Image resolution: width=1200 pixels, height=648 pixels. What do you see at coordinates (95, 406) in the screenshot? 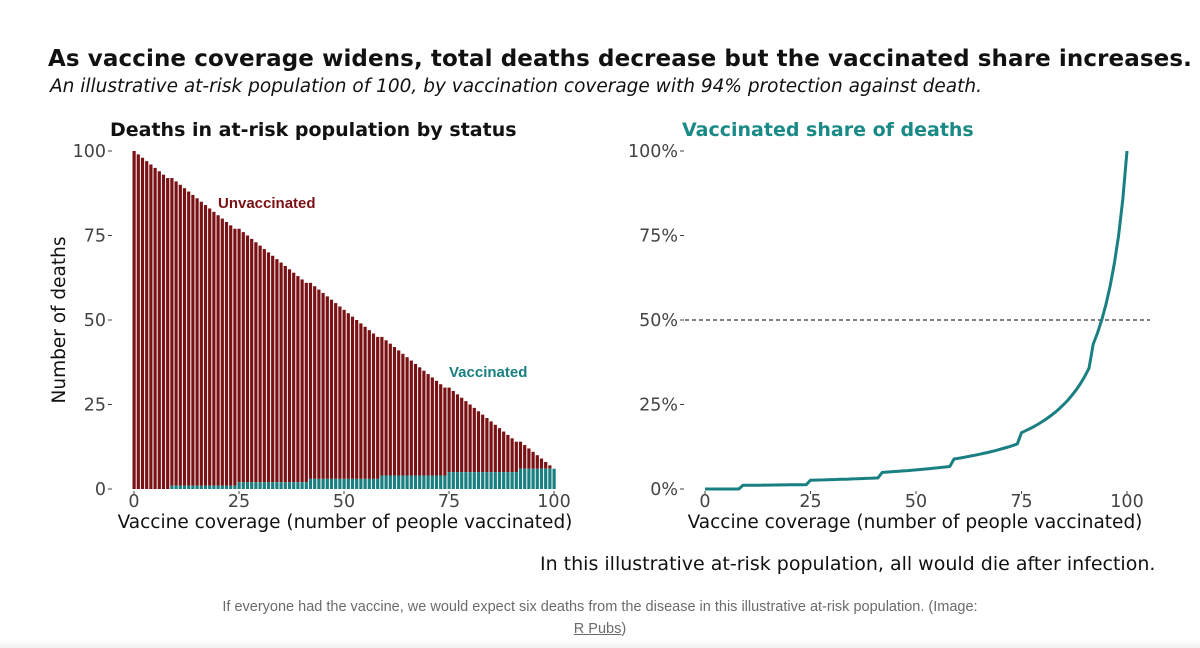
I see `y-tick-label: 25` at bounding box center [95, 406].